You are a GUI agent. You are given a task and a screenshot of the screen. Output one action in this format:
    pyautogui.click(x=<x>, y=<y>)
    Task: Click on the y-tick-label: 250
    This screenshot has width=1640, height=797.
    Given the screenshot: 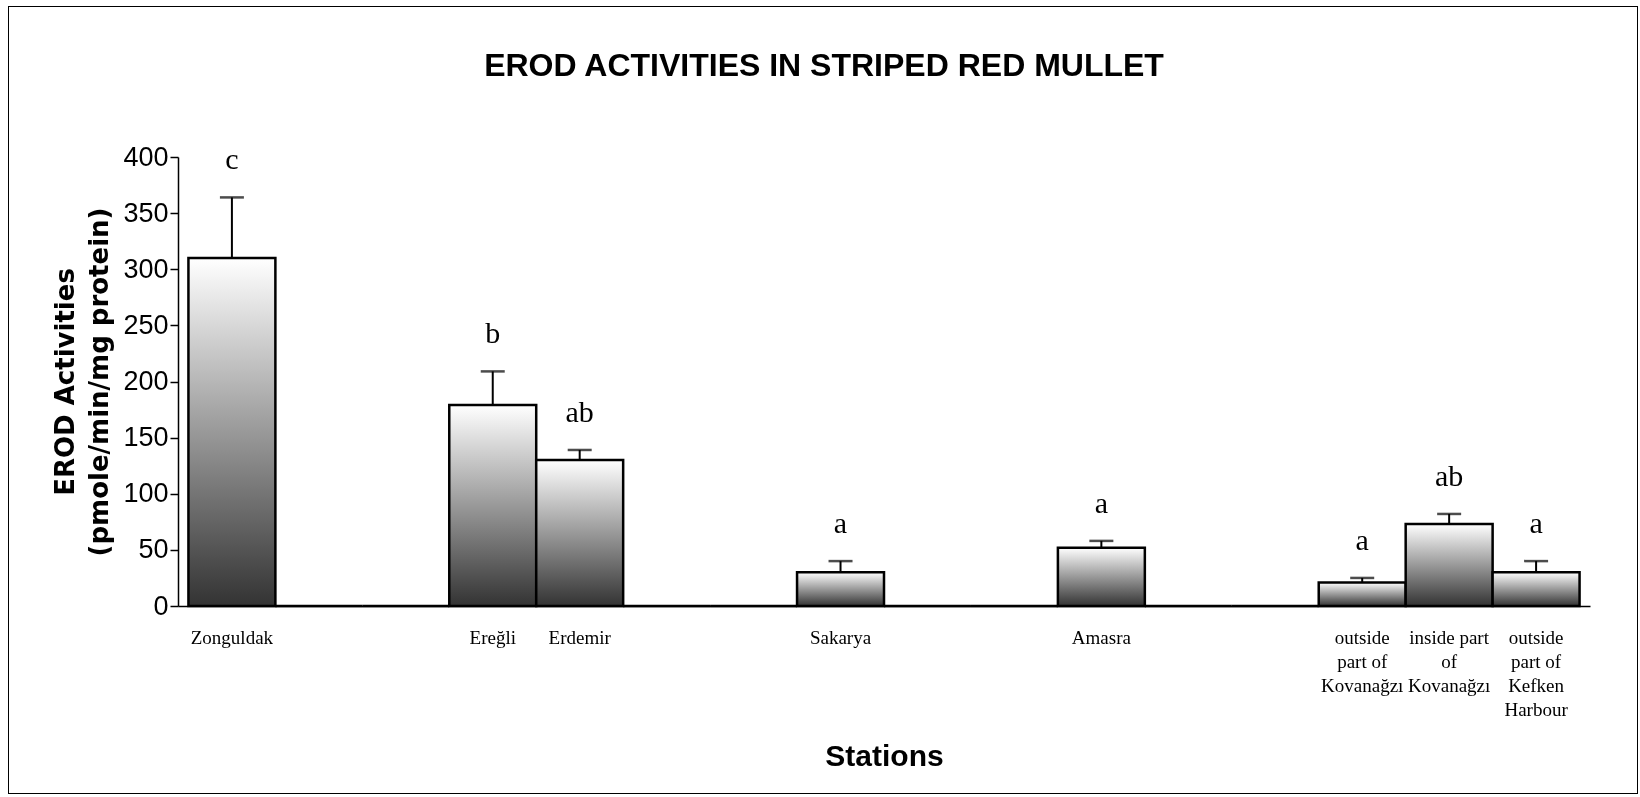 What is the action you would take?
    pyautogui.click(x=146, y=324)
    